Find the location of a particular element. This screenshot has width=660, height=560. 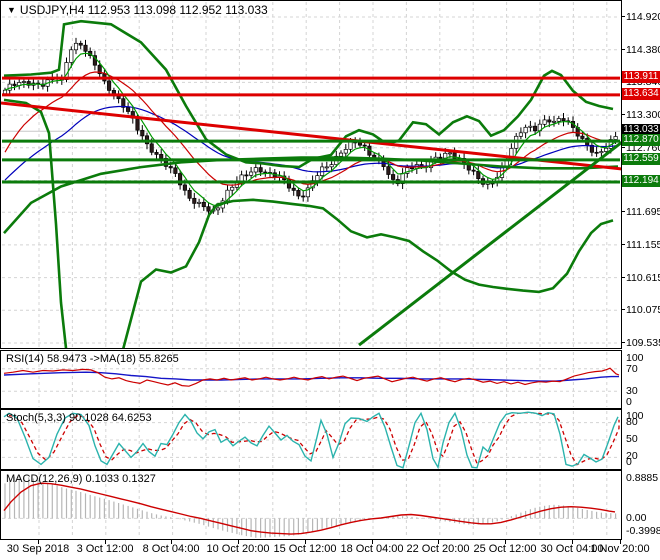

symbol-dropdown-icon: ▼ is located at coordinates (11, 10).